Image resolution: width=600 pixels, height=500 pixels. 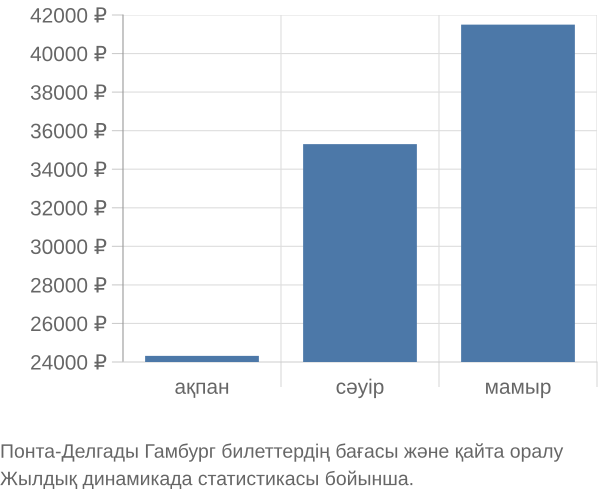 I want to click on y-tick-label: 28000 ₽, so click(x=68, y=285).